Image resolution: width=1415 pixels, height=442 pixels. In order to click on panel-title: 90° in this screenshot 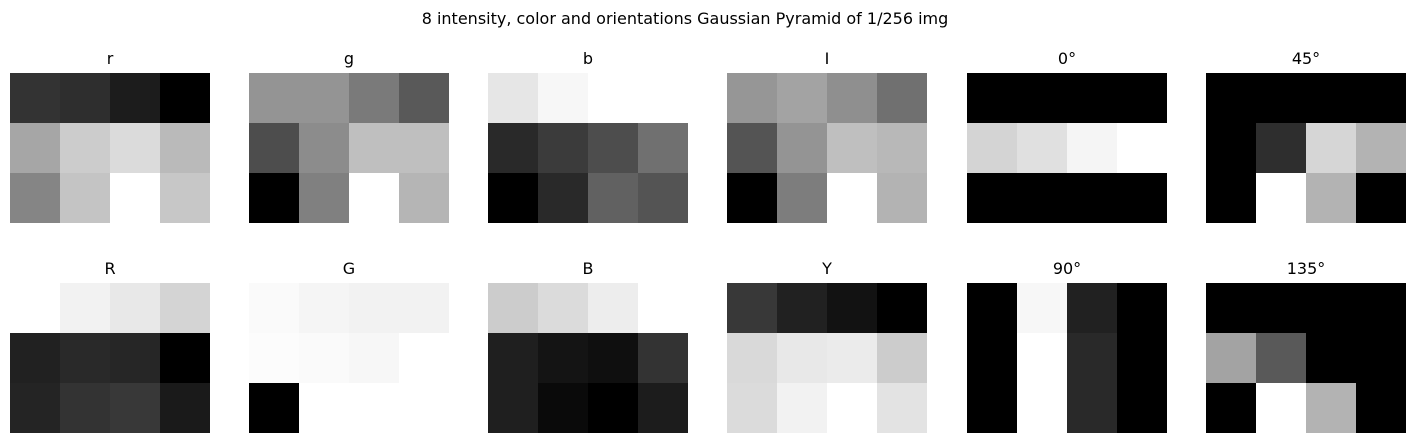, I will do `click(1067, 268)`.